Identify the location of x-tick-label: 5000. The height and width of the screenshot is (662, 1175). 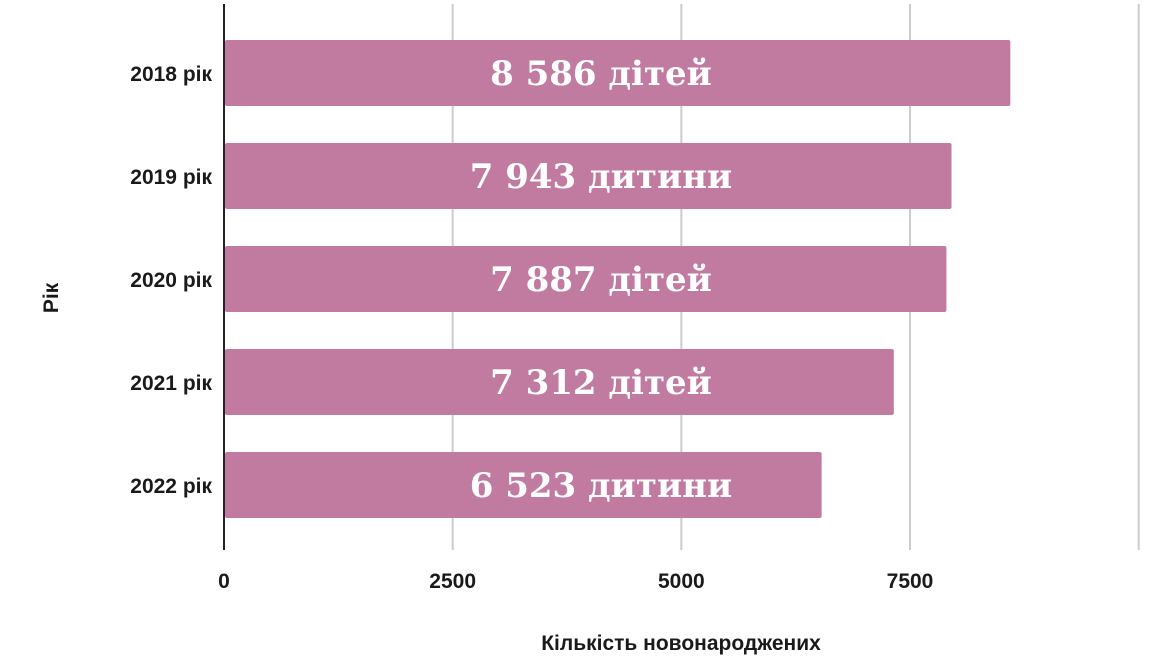
(681, 581).